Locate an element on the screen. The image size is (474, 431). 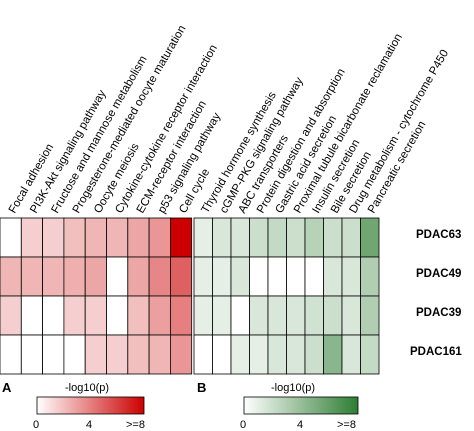
row-label: PDAC39 is located at coordinates (438, 313).